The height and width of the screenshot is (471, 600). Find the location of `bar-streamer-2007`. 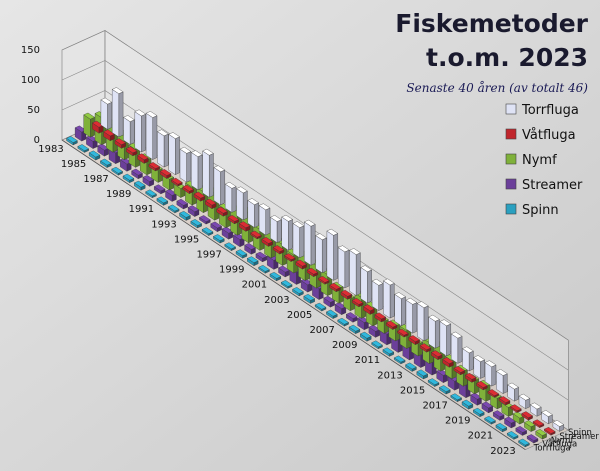

bar-streamer-2007 is located at coordinates (351, 317).